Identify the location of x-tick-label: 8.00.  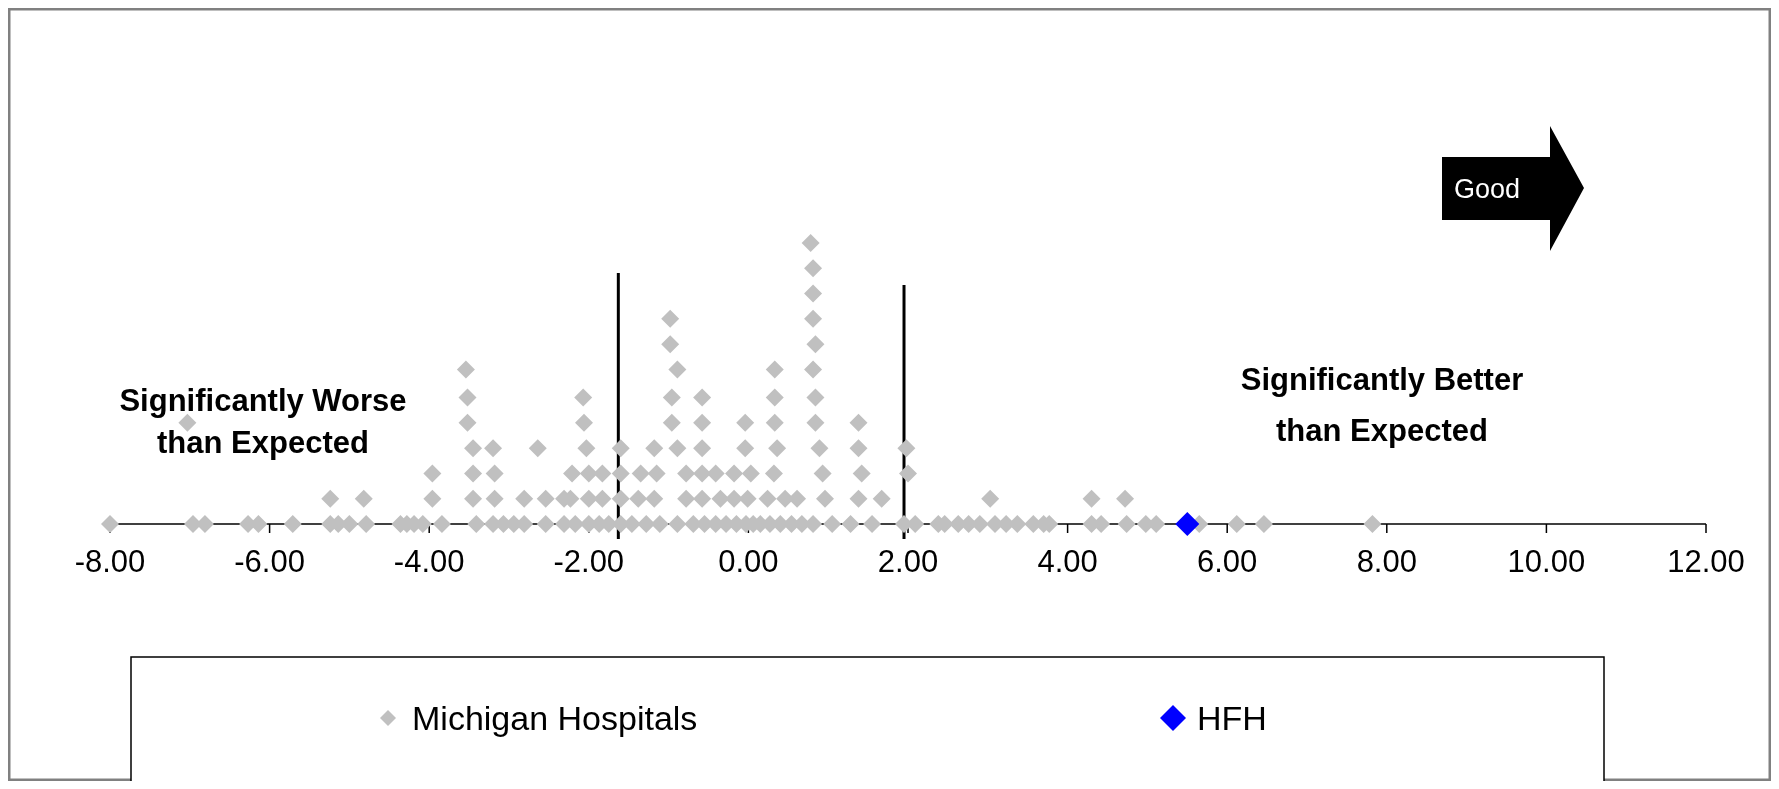
(1386, 561).